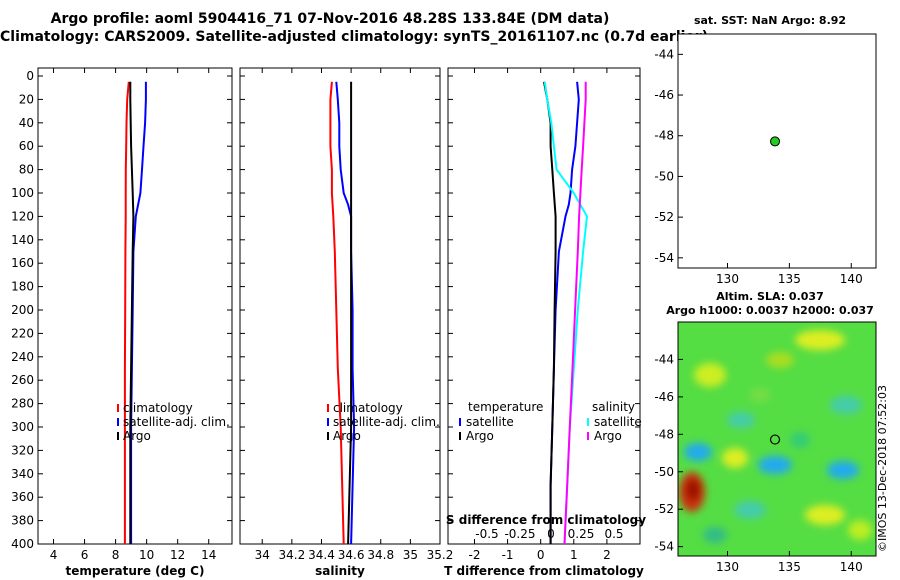  Describe the element at coordinates (664, 509) in the screenshot. I see `sla-ytick-label: -52` at that location.